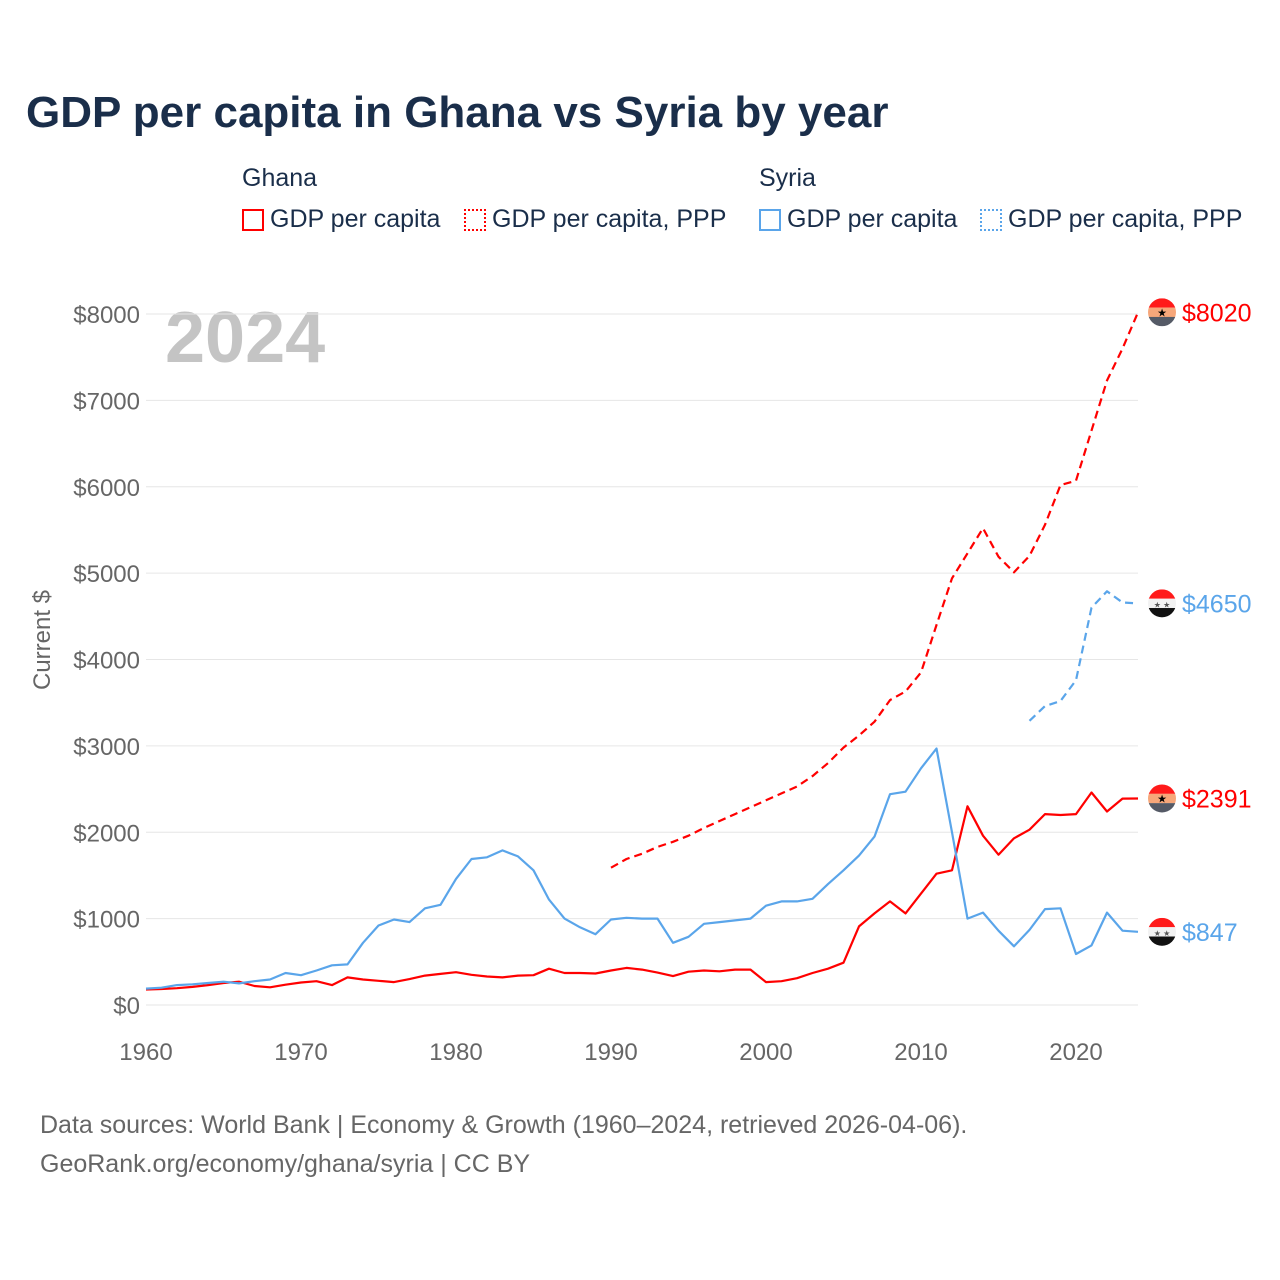  I want to click on y-tick-label: $6000, so click(106, 488).